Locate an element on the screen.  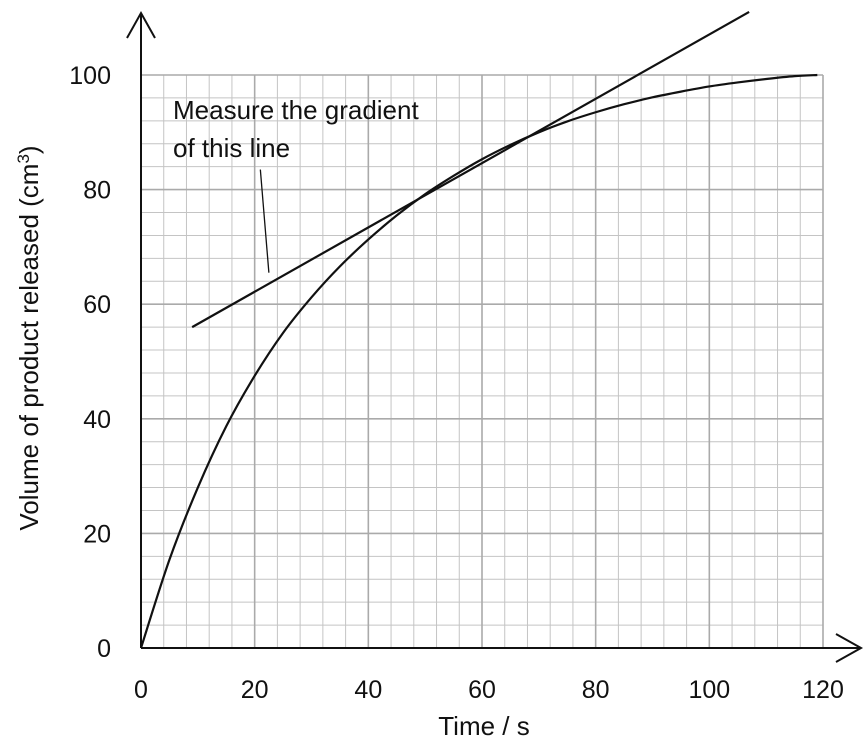
annotation-pointer is located at coordinates (264, 221).